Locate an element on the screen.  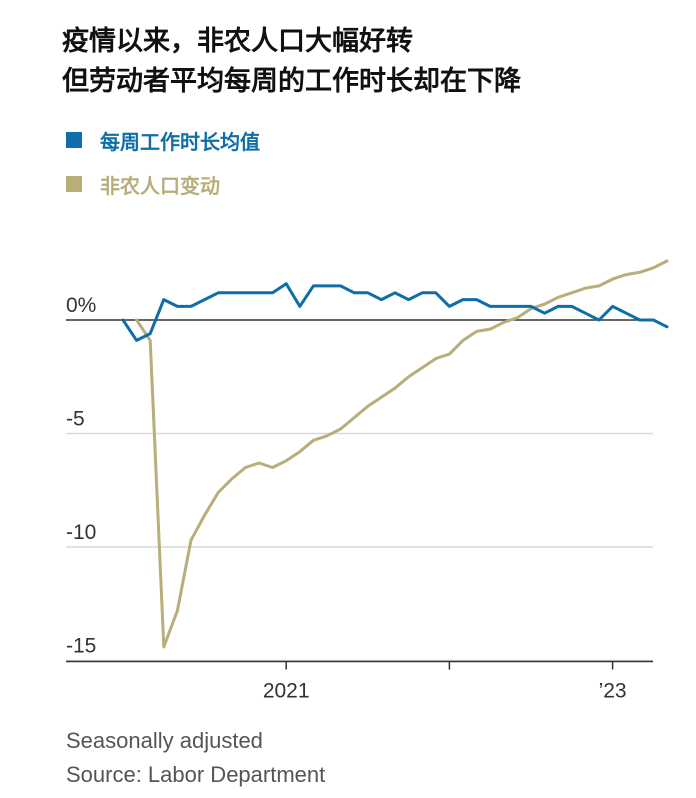
x-tick-label-0: 2021 is located at coordinates (286, 691).